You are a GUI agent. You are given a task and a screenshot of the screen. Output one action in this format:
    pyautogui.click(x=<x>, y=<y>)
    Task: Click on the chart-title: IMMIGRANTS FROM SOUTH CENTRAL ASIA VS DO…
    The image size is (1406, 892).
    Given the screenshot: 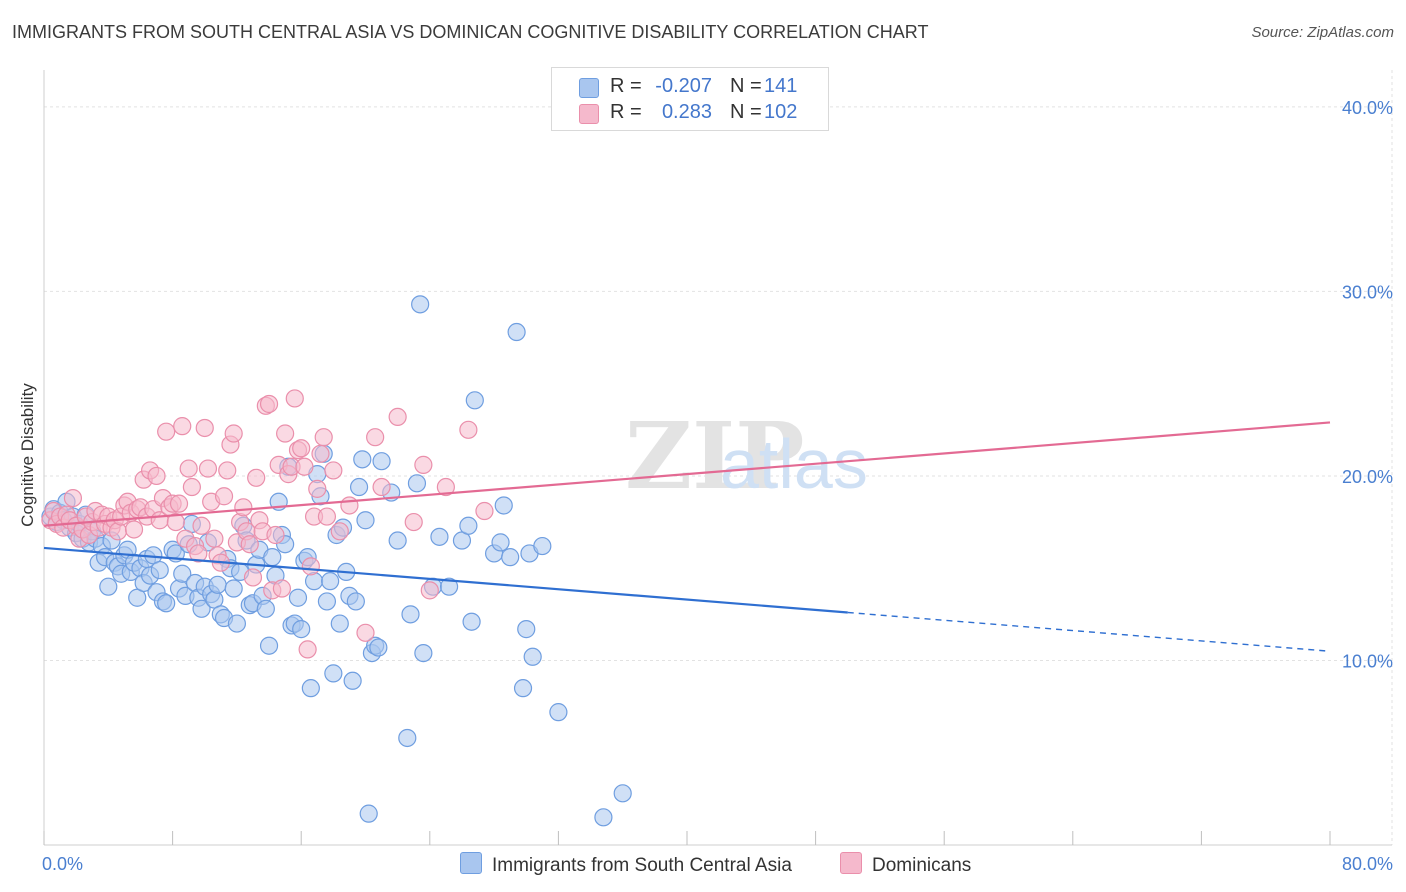 What is the action you would take?
    pyautogui.click(x=470, y=32)
    